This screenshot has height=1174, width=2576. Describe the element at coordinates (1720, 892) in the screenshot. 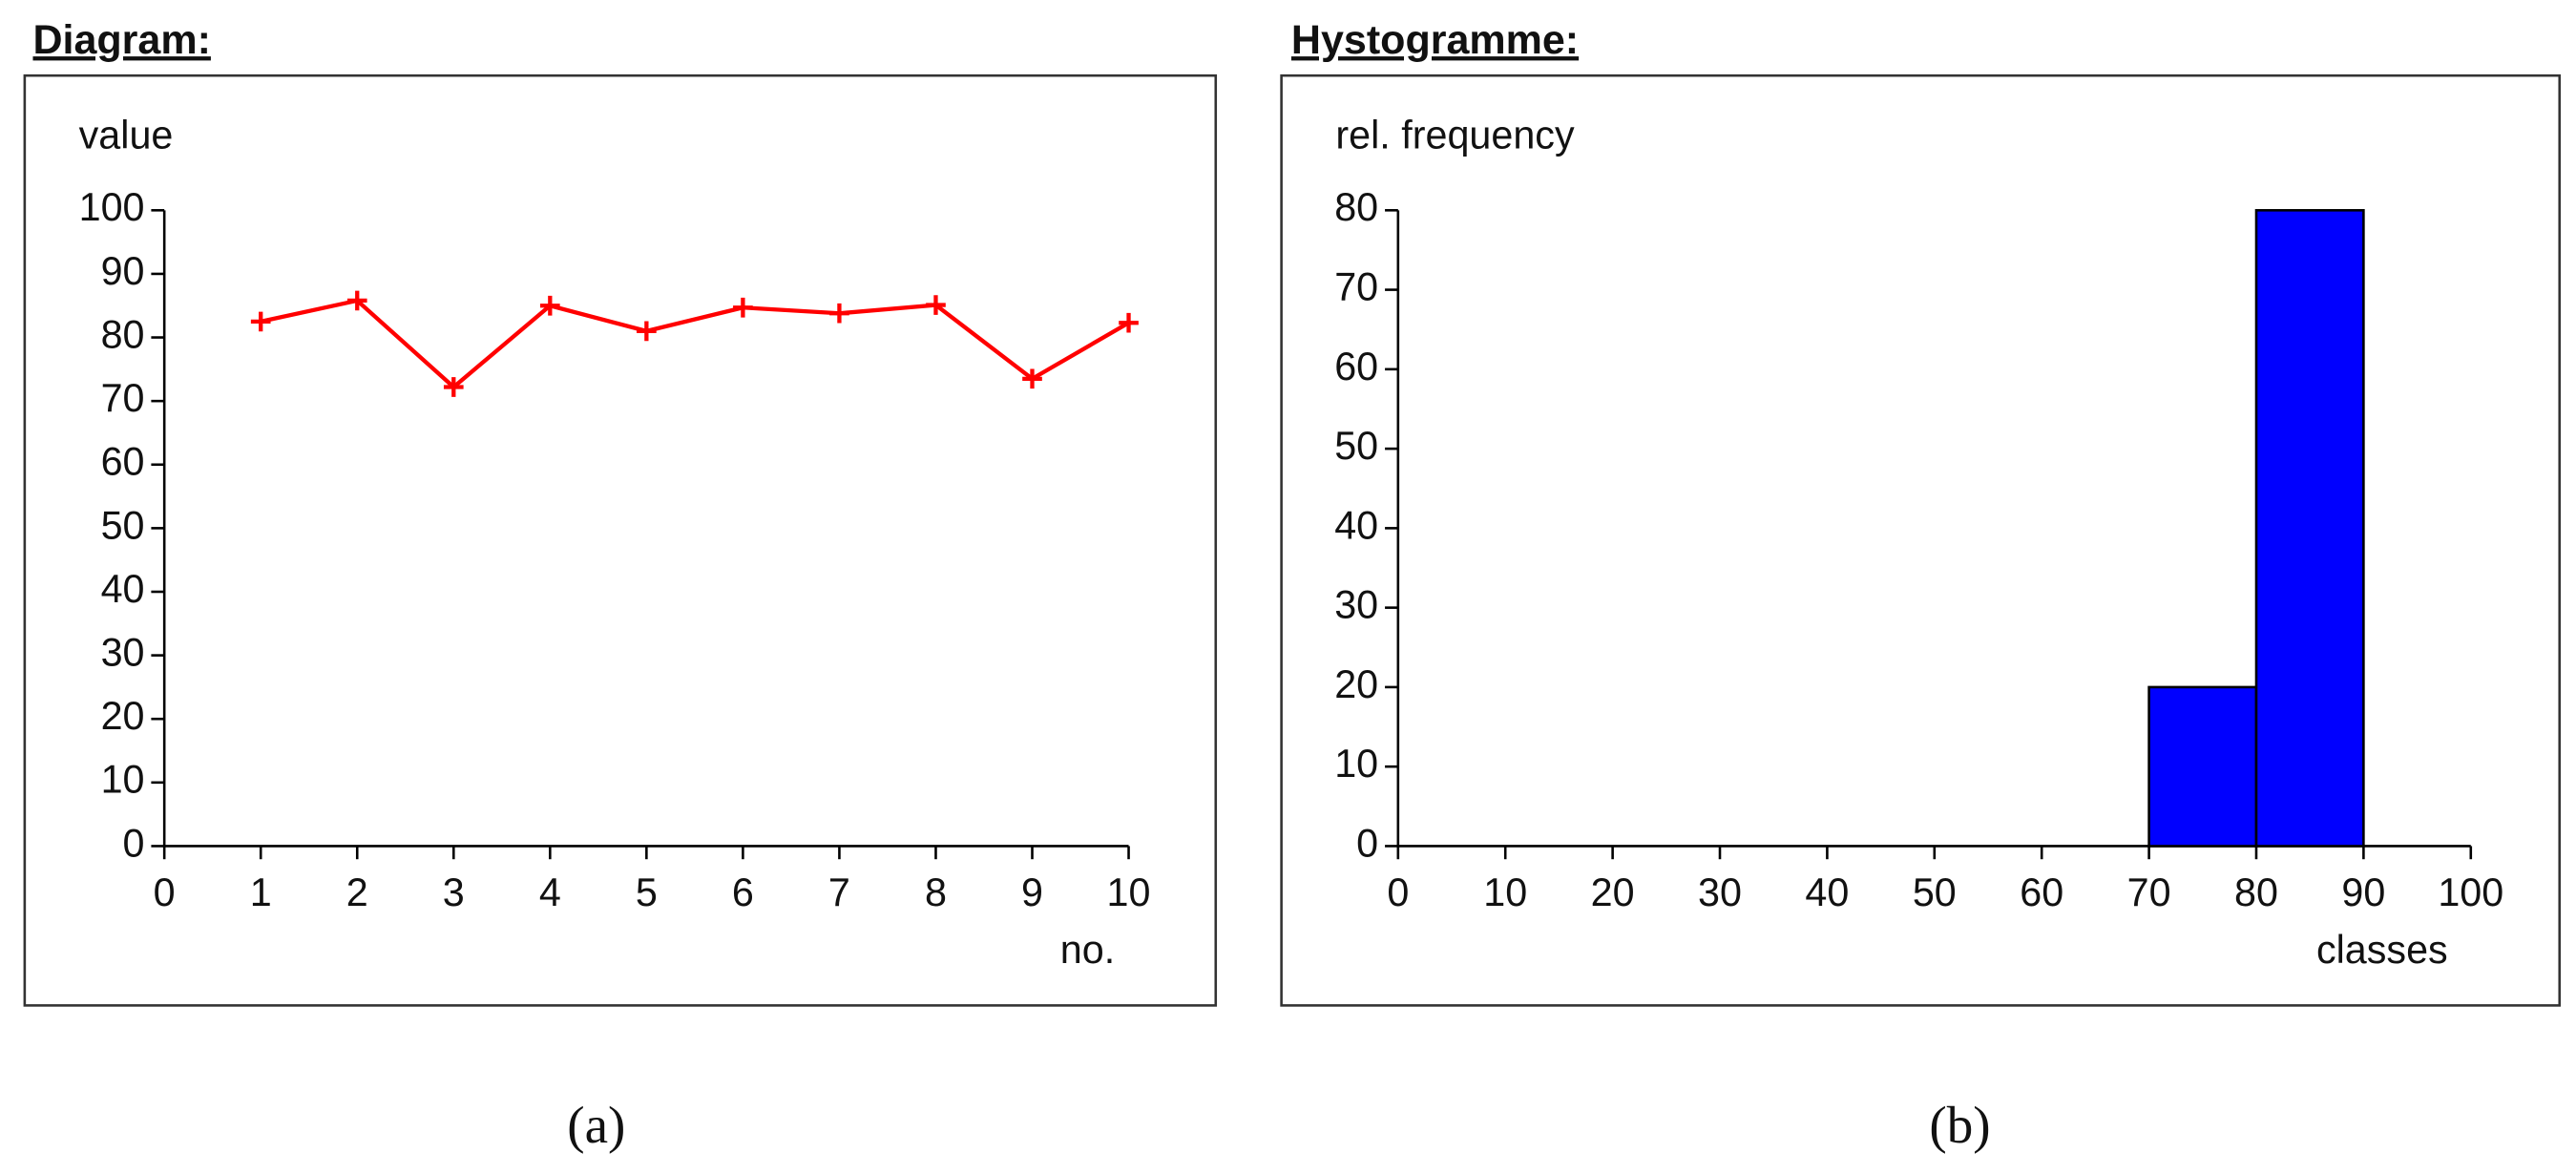

I see `x-tick-label: 30` at that location.